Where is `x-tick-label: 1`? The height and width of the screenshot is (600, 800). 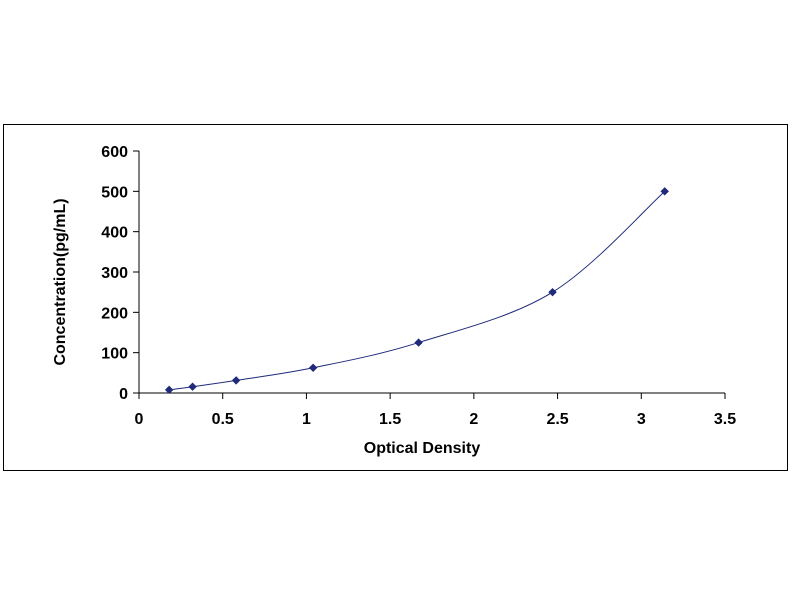 x-tick-label: 1 is located at coordinates (306, 419).